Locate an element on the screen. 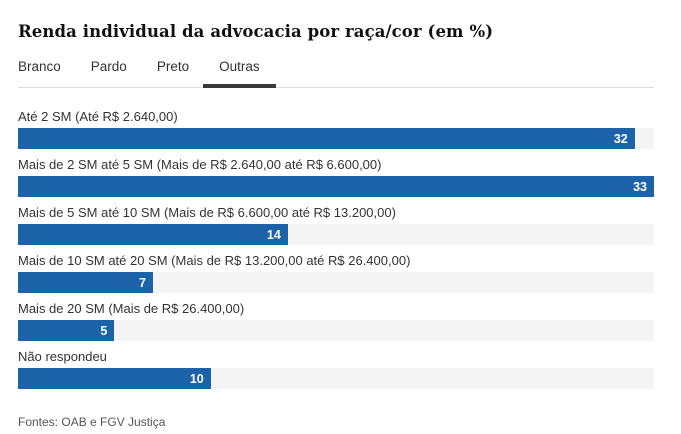  bar-value-label: 5 is located at coordinates (104, 330).